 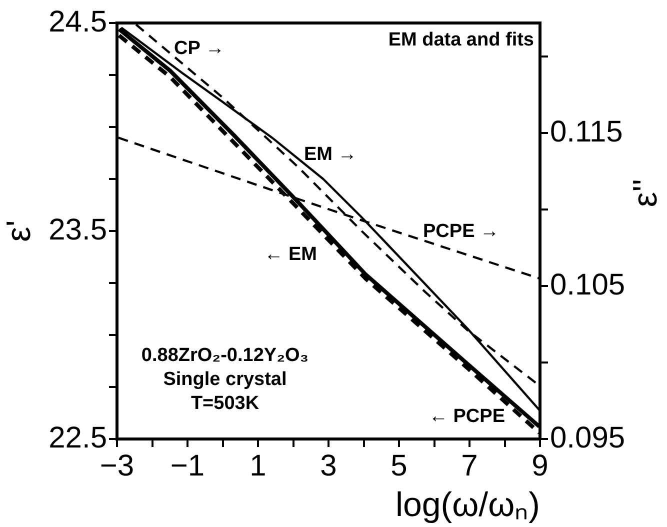 I want to click on x-axis-title: log(ω/ωₙ), so click(x=467, y=505).